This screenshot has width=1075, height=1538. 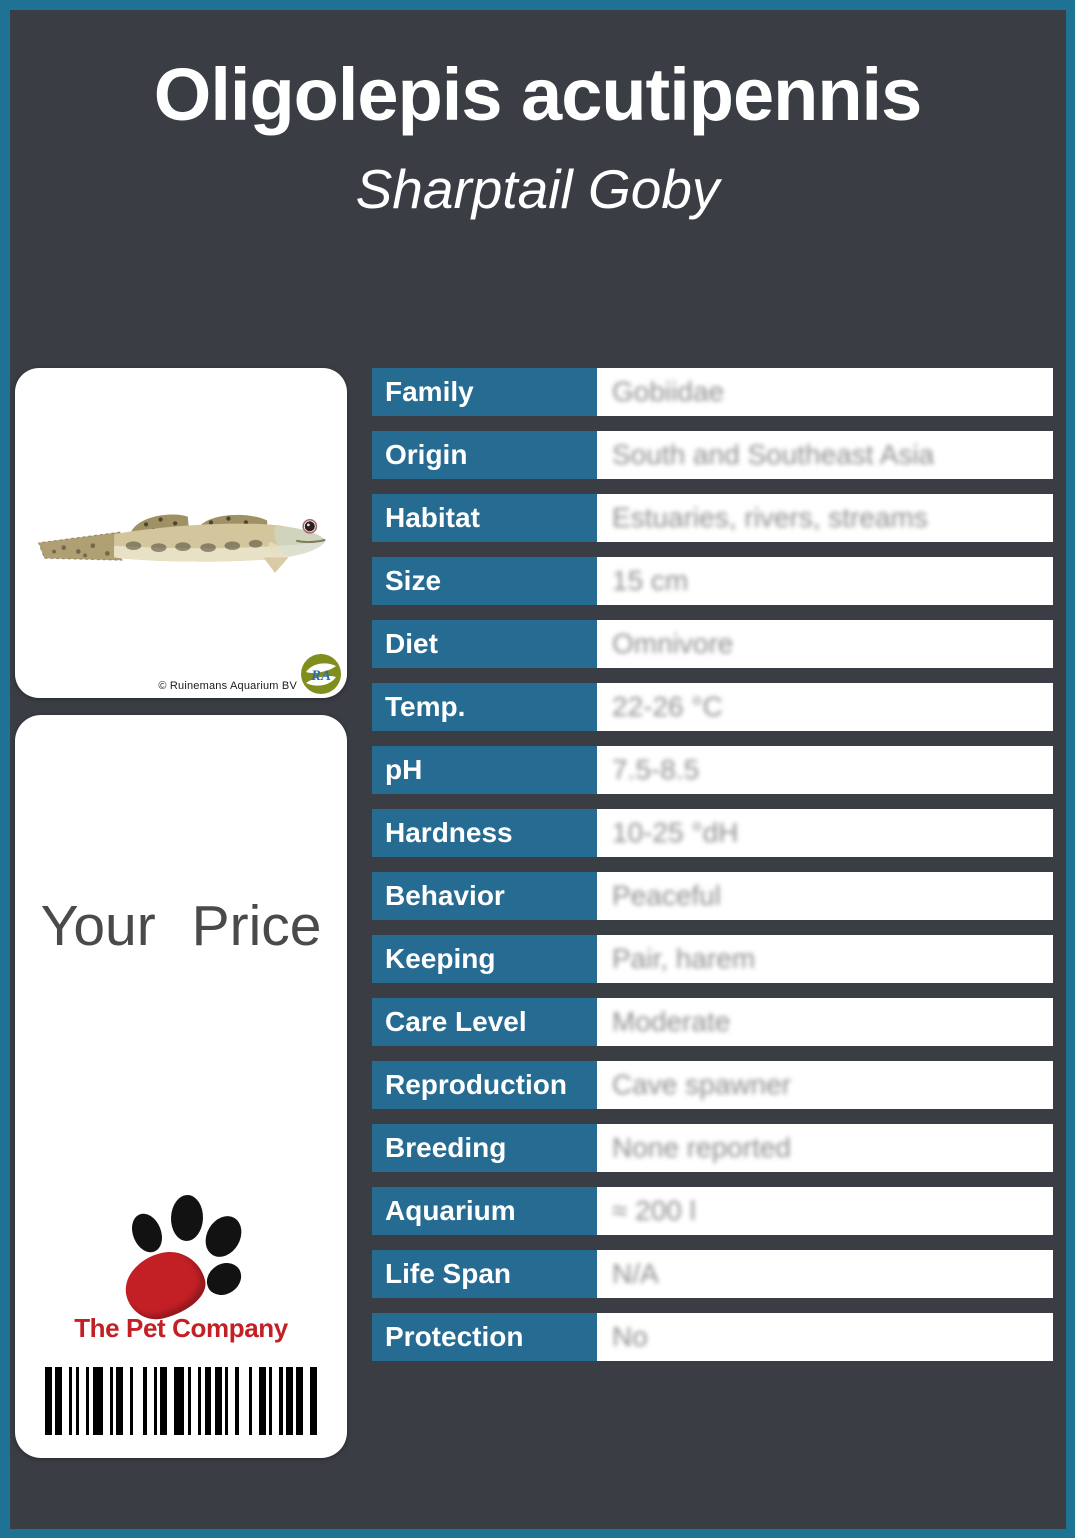 I want to click on spec-value: Moderate, so click(x=825, y=1022).